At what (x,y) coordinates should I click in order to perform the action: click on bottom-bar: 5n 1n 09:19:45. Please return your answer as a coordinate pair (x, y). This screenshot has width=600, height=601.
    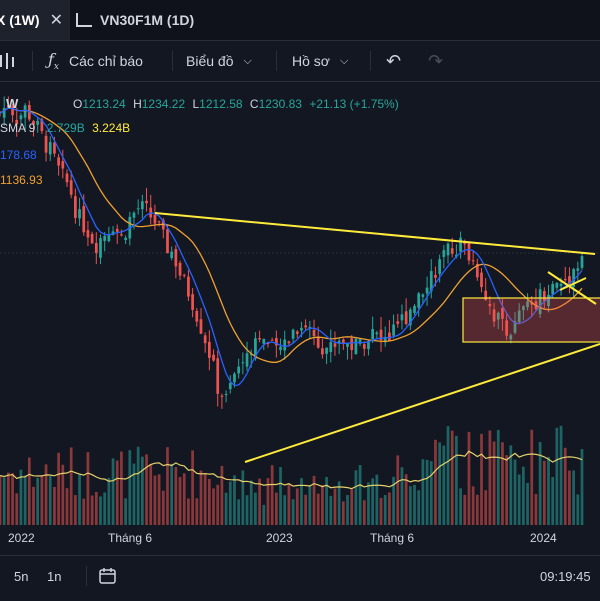
    Looking at the image, I should click on (300, 578).